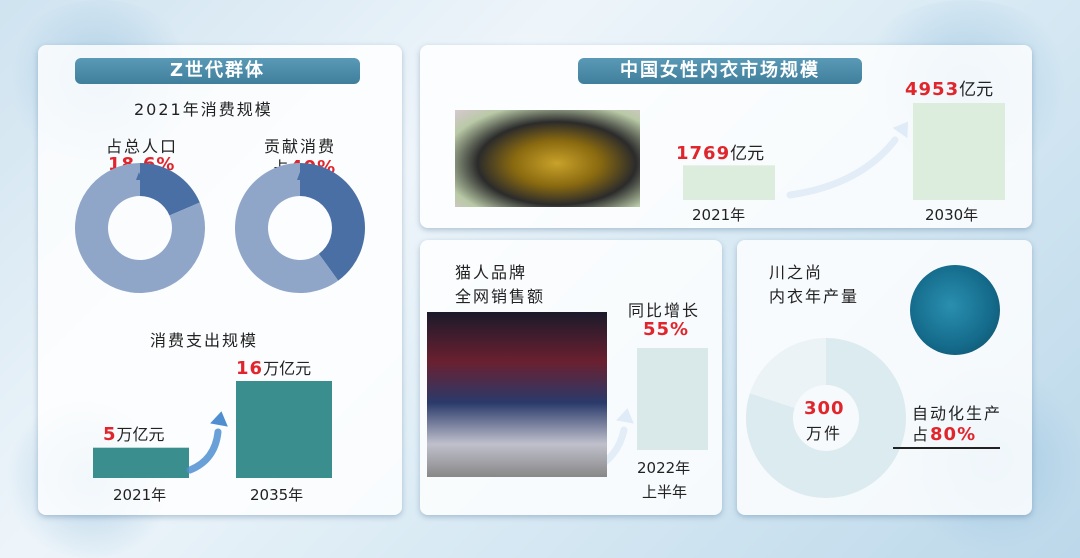 This screenshot has height=558, width=1080. Describe the element at coordinates (300, 146) in the screenshot. I see `consumption-label: 贡献消费` at that location.